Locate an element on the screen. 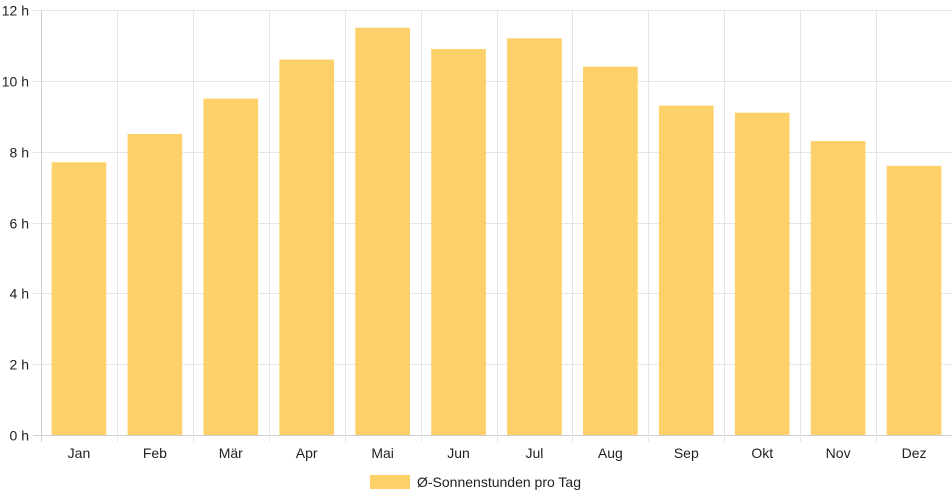  bar-sep is located at coordinates (686, 270).